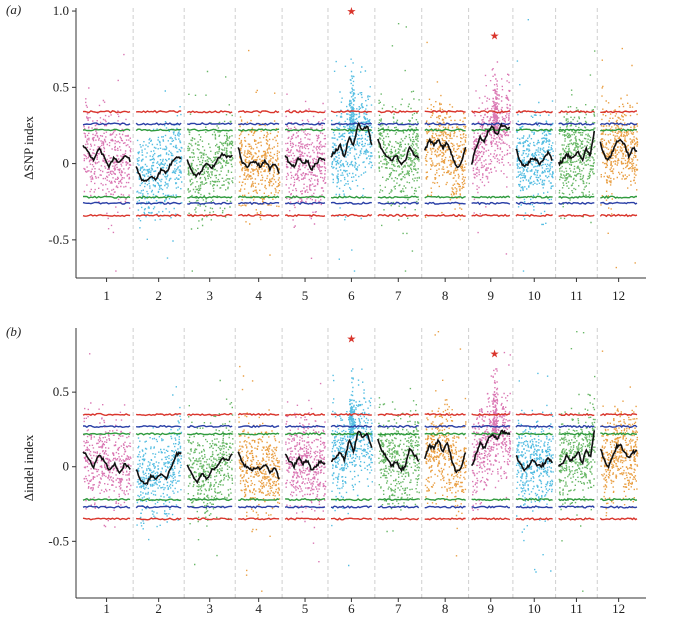 This screenshot has height=620, width=674. What do you see at coordinates (305, 295) in the screenshot?
I see `x-tick-label: 5` at bounding box center [305, 295].